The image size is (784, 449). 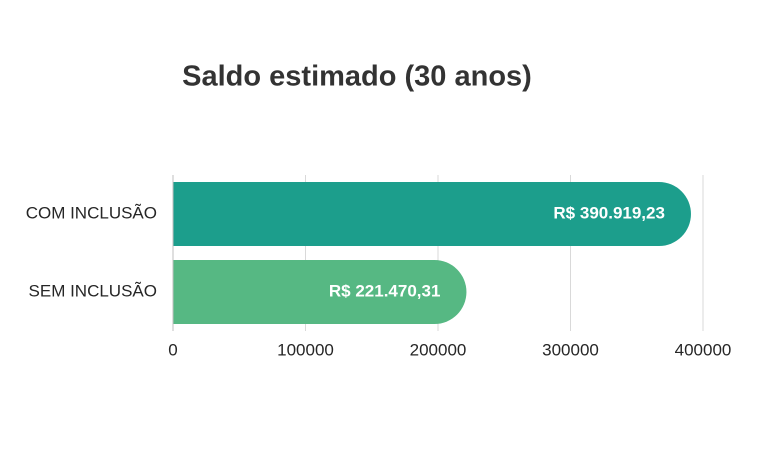 I want to click on y-tick-label: SEM INCLUSÃO, so click(x=93, y=290).